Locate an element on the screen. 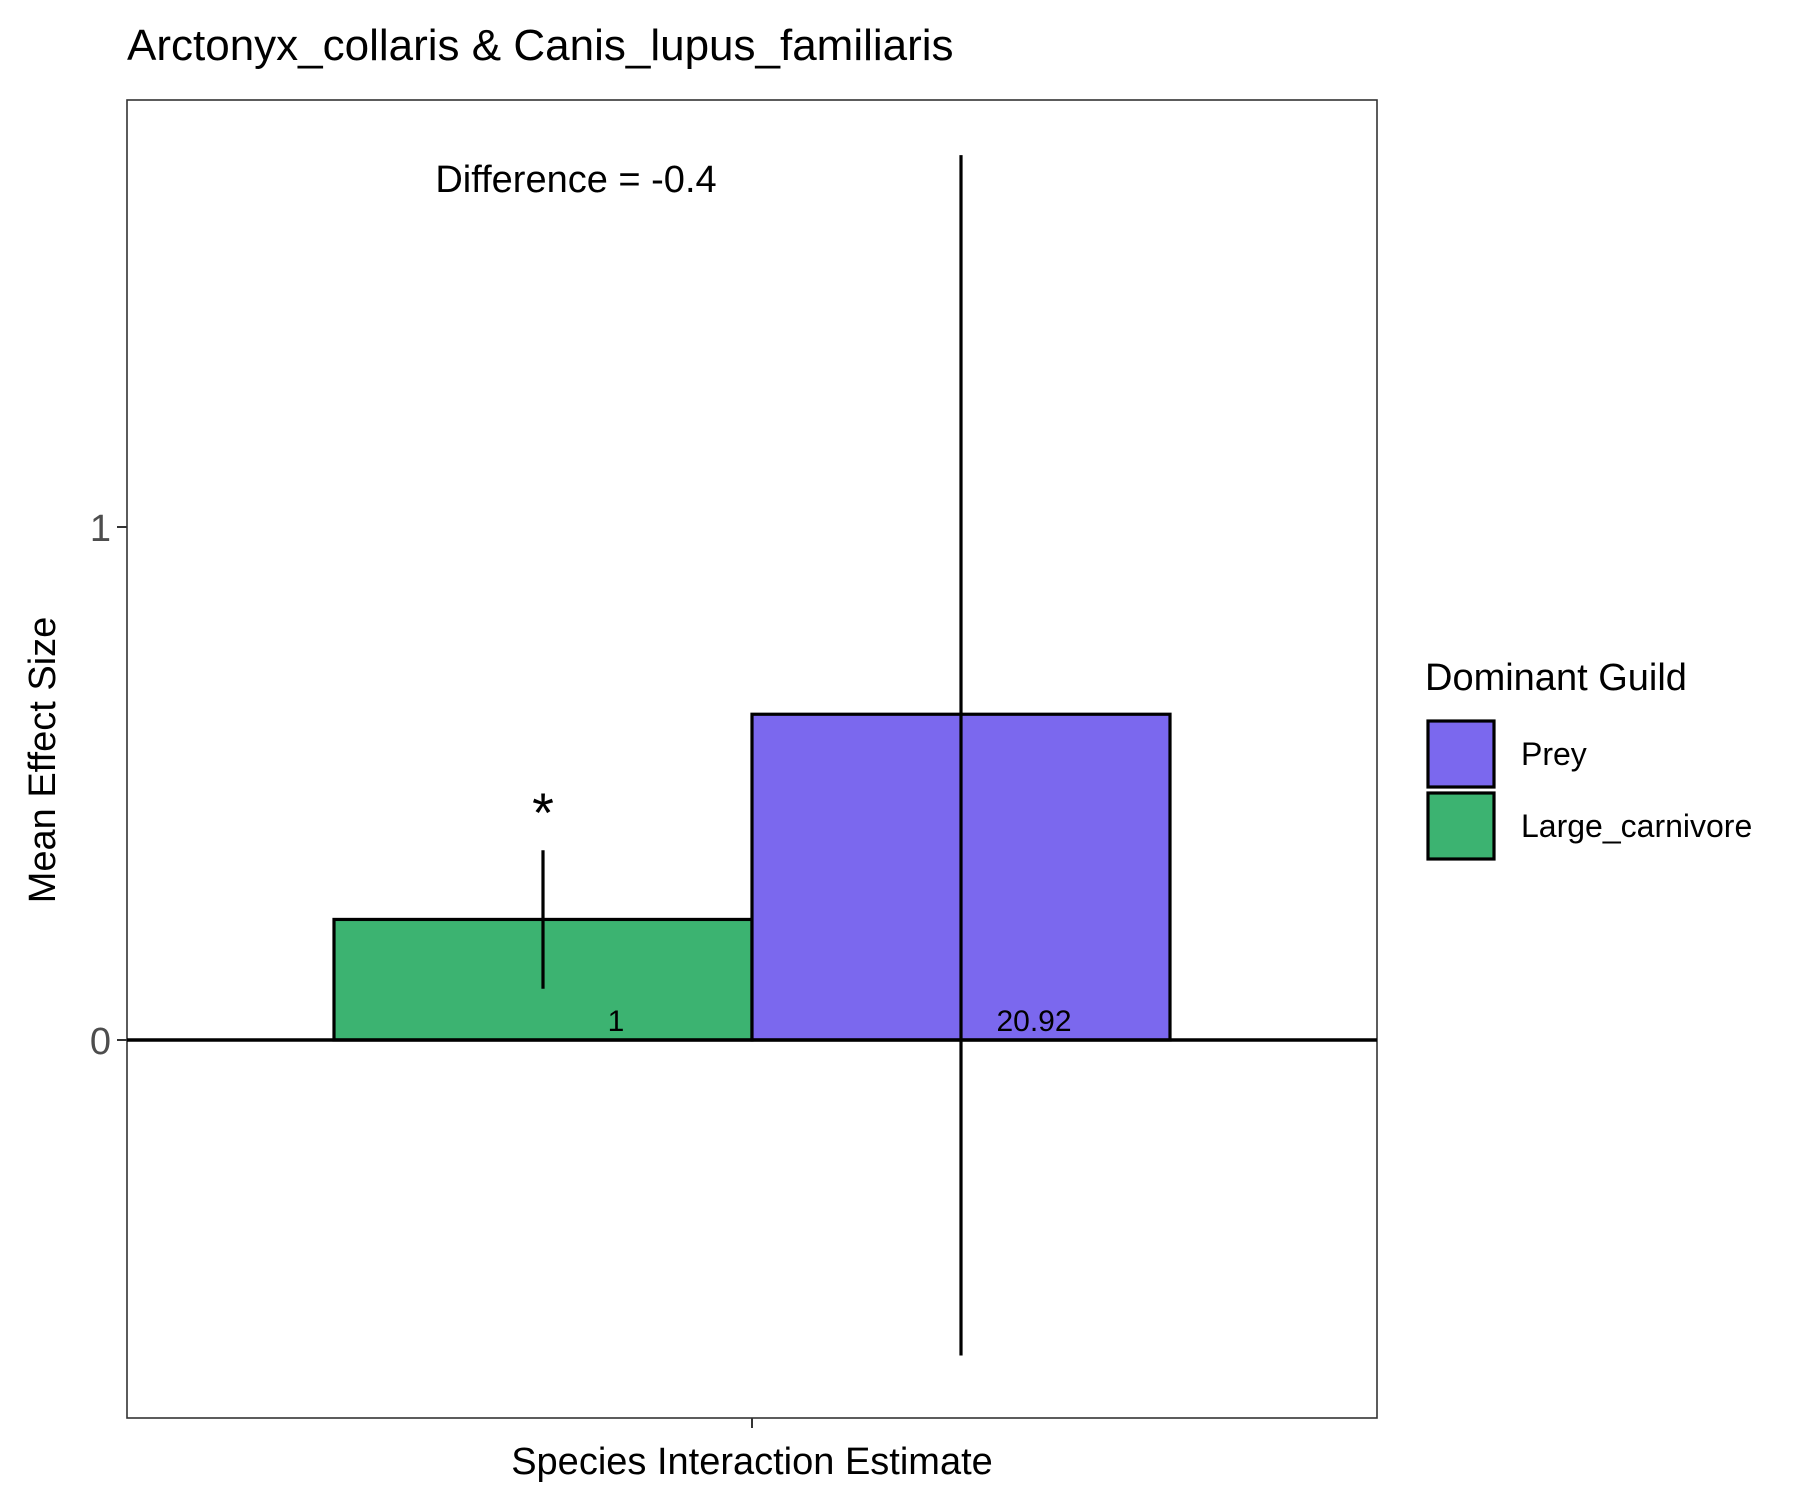 This screenshot has width=1800, height=1500. y-tick-label: 1 is located at coordinates (100, 529).